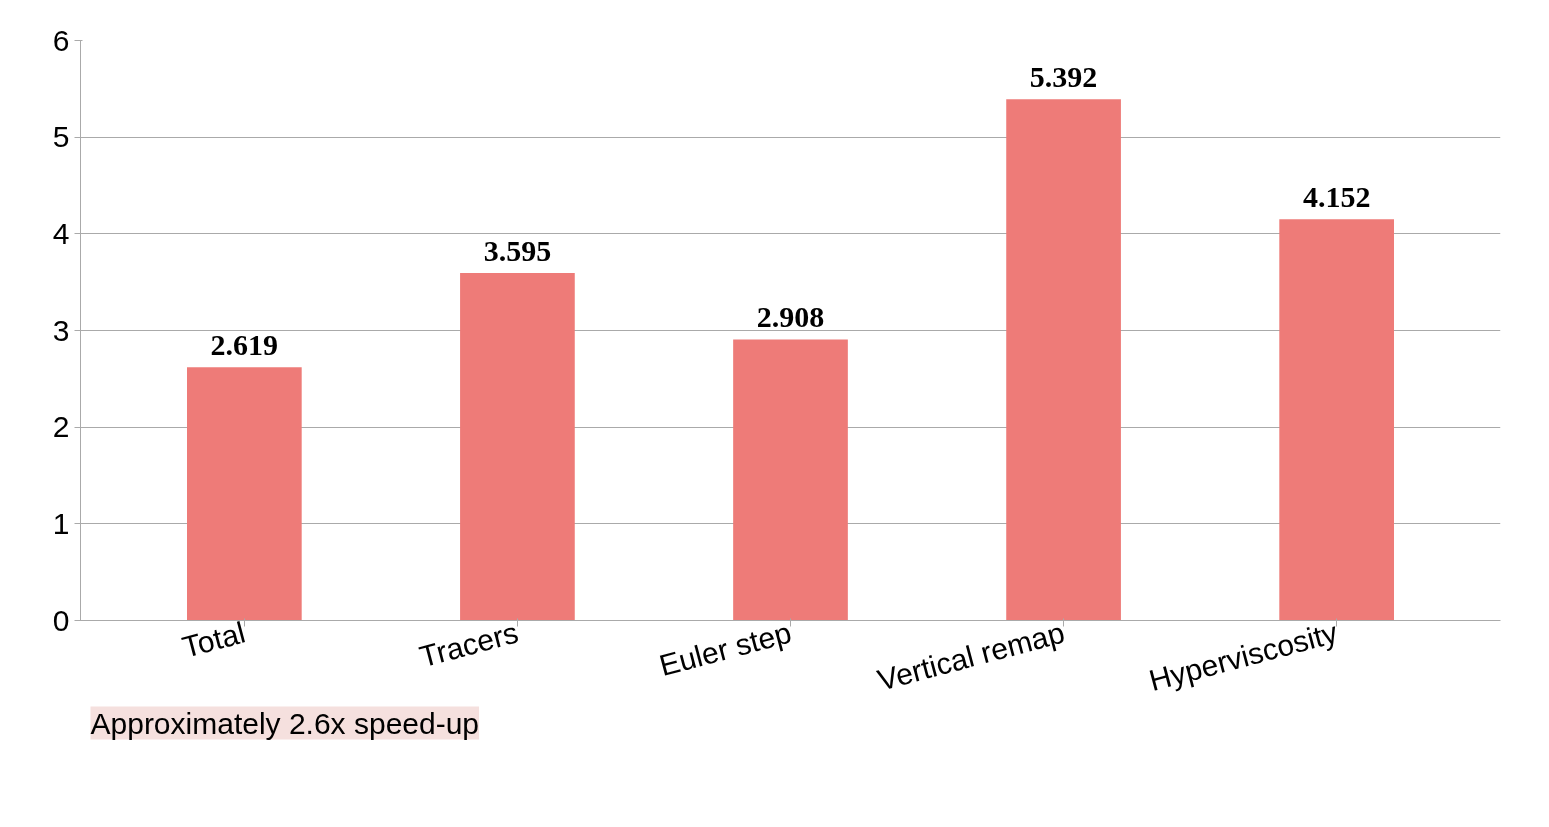 This screenshot has width=1549, height=827. Describe the element at coordinates (725, 649) in the screenshot. I see `x-tick-label: Euler step` at that location.